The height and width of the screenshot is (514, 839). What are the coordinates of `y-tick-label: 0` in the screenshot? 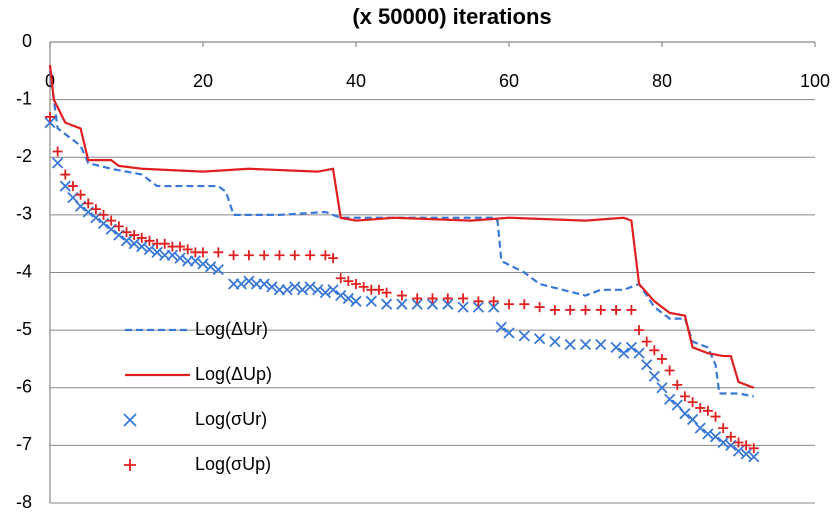 It's located at (27, 41).